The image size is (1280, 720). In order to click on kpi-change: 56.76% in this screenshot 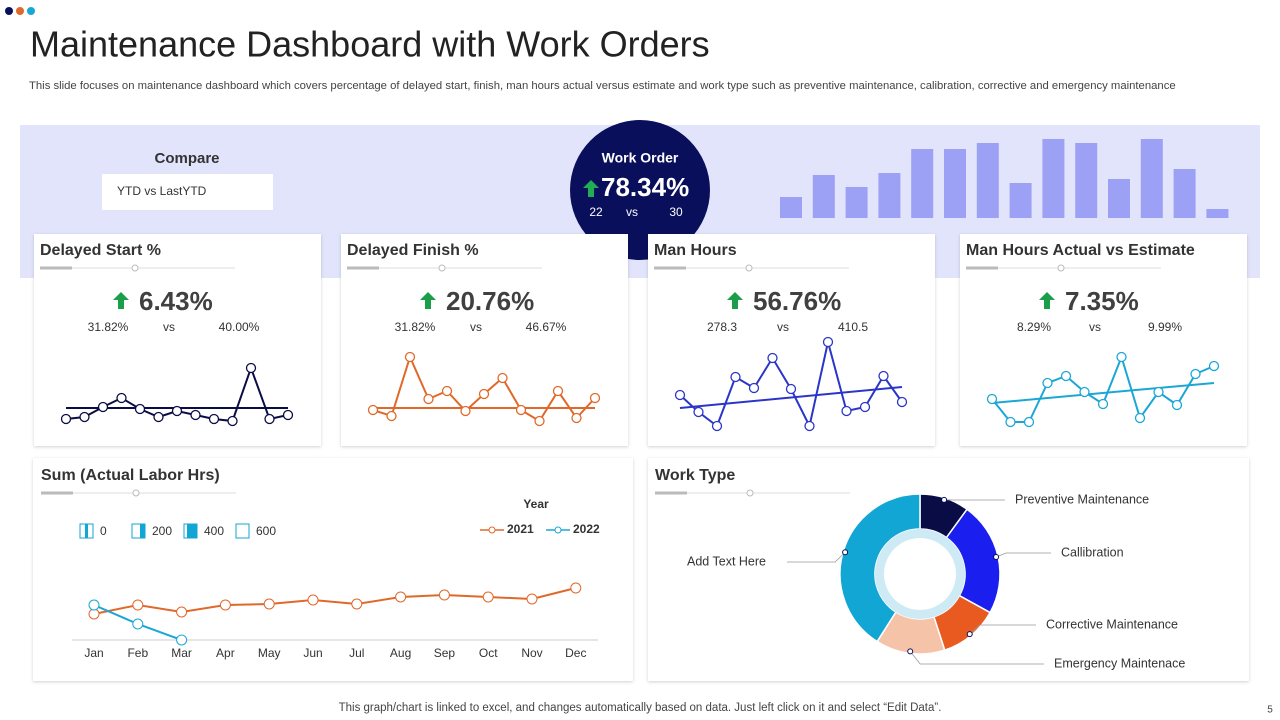, I will do `click(797, 301)`.